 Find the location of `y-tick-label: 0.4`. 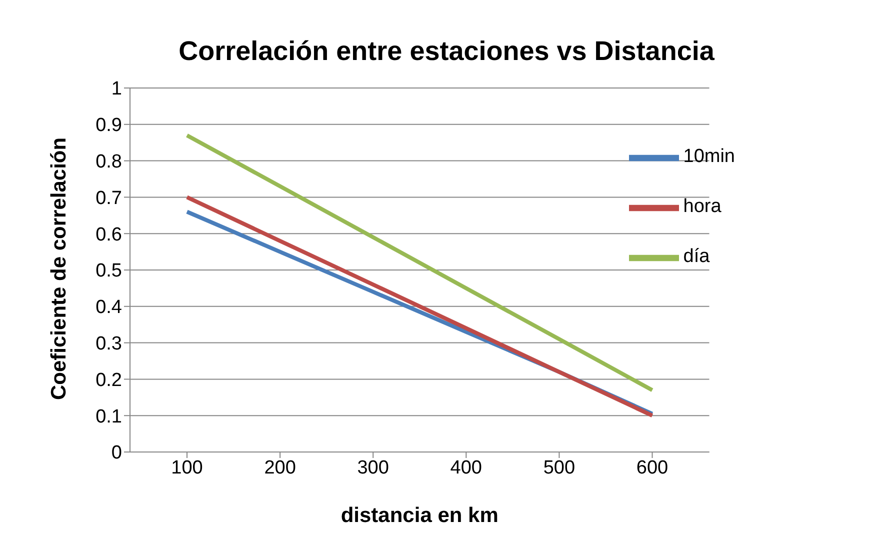

y-tick-label: 0.4 is located at coordinates (109, 307).